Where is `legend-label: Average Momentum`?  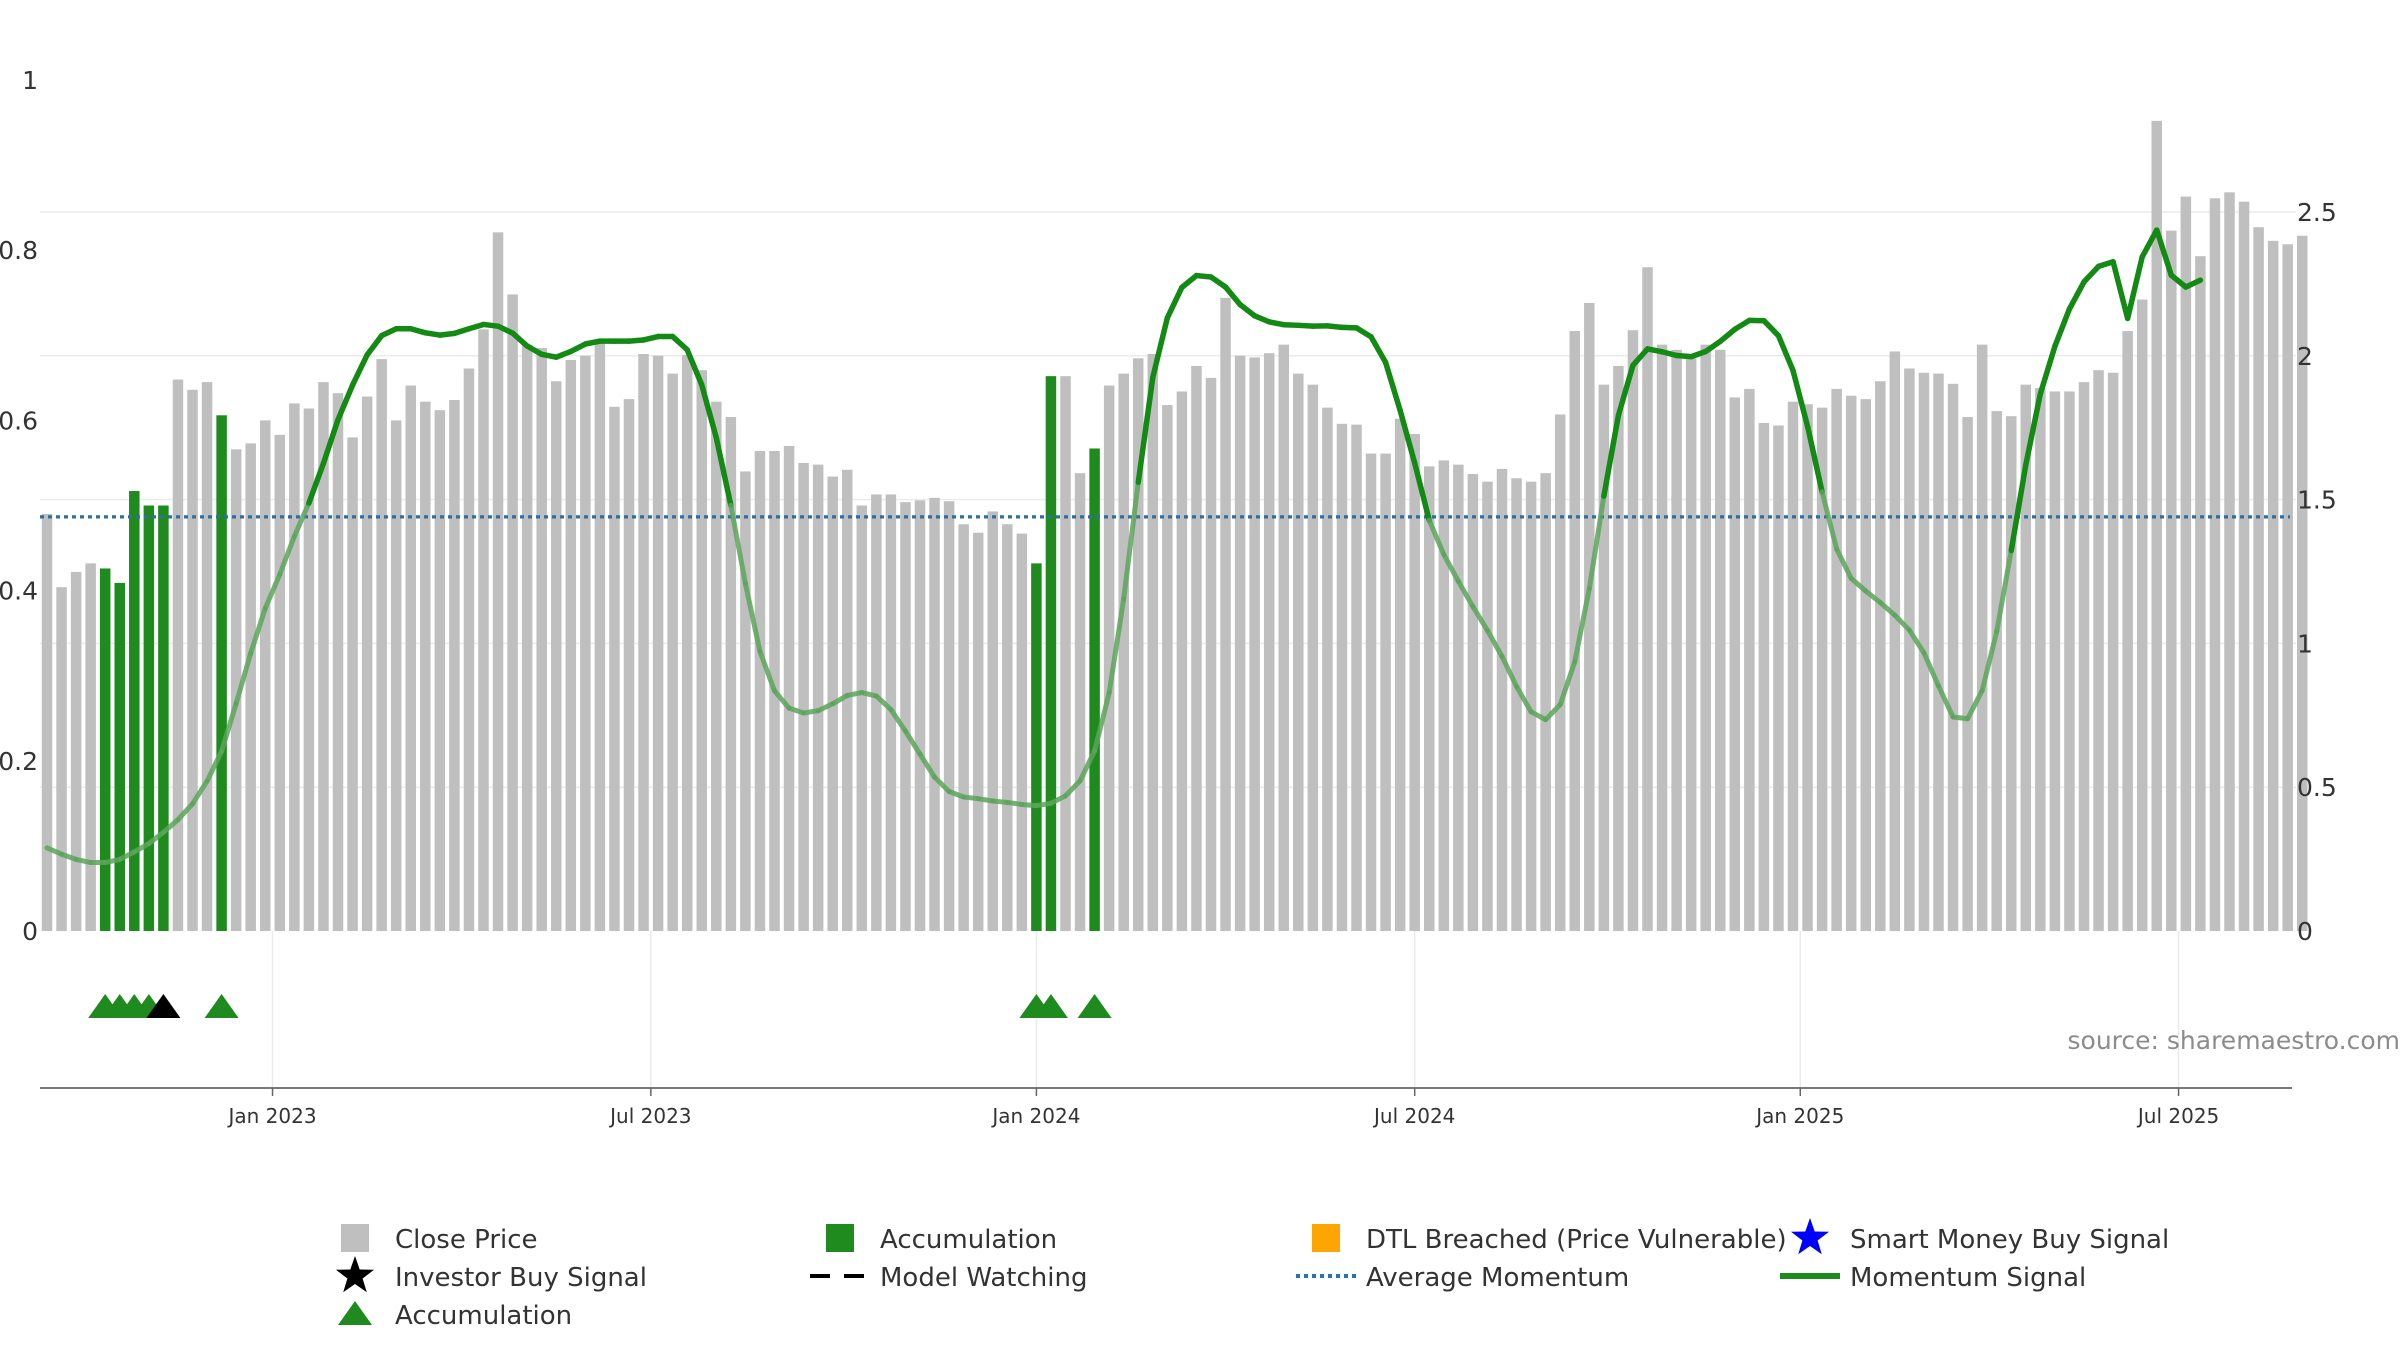 legend-label: Average Momentum is located at coordinates (1497, 1278).